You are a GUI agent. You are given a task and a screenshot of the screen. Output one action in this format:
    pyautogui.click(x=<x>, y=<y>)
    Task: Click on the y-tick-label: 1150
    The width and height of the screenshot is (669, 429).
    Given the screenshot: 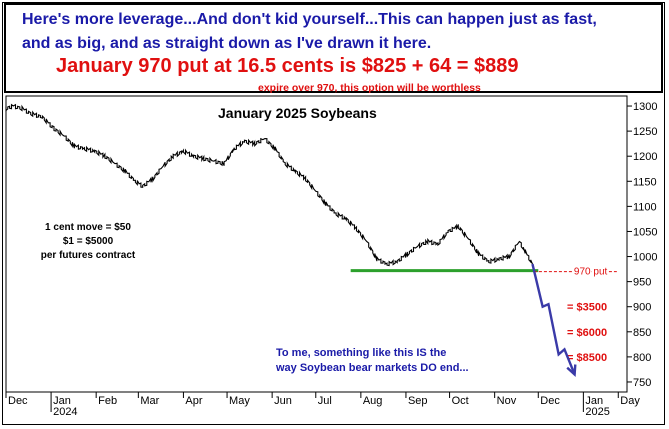 What is the action you would take?
    pyautogui.click(x=645, y=182)
    